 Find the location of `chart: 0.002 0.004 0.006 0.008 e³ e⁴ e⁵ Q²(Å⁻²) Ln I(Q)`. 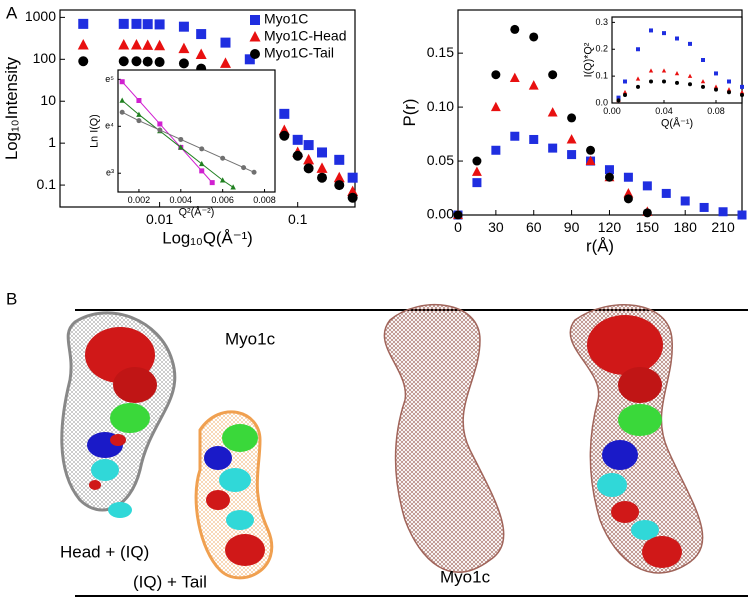

chart: 0.002 0.004 0.006 0.008 e³ e⁴ e⁵ Q²(Å⁻²) Ln I(Q) is located at coordinates (182, 144).